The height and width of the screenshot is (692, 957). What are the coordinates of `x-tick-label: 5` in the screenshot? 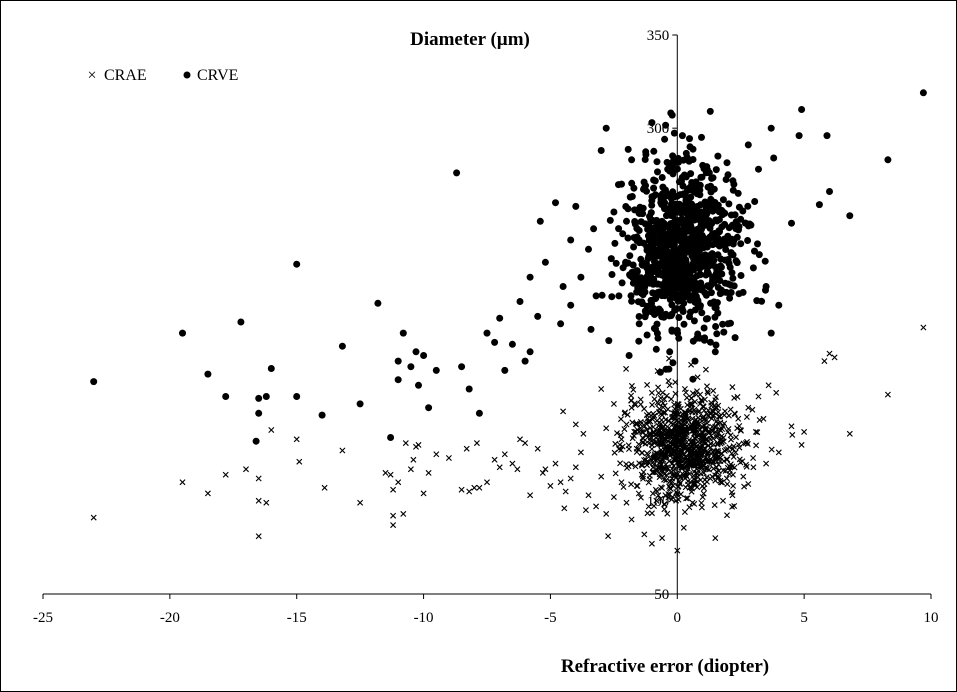 It's located at (804, 618).